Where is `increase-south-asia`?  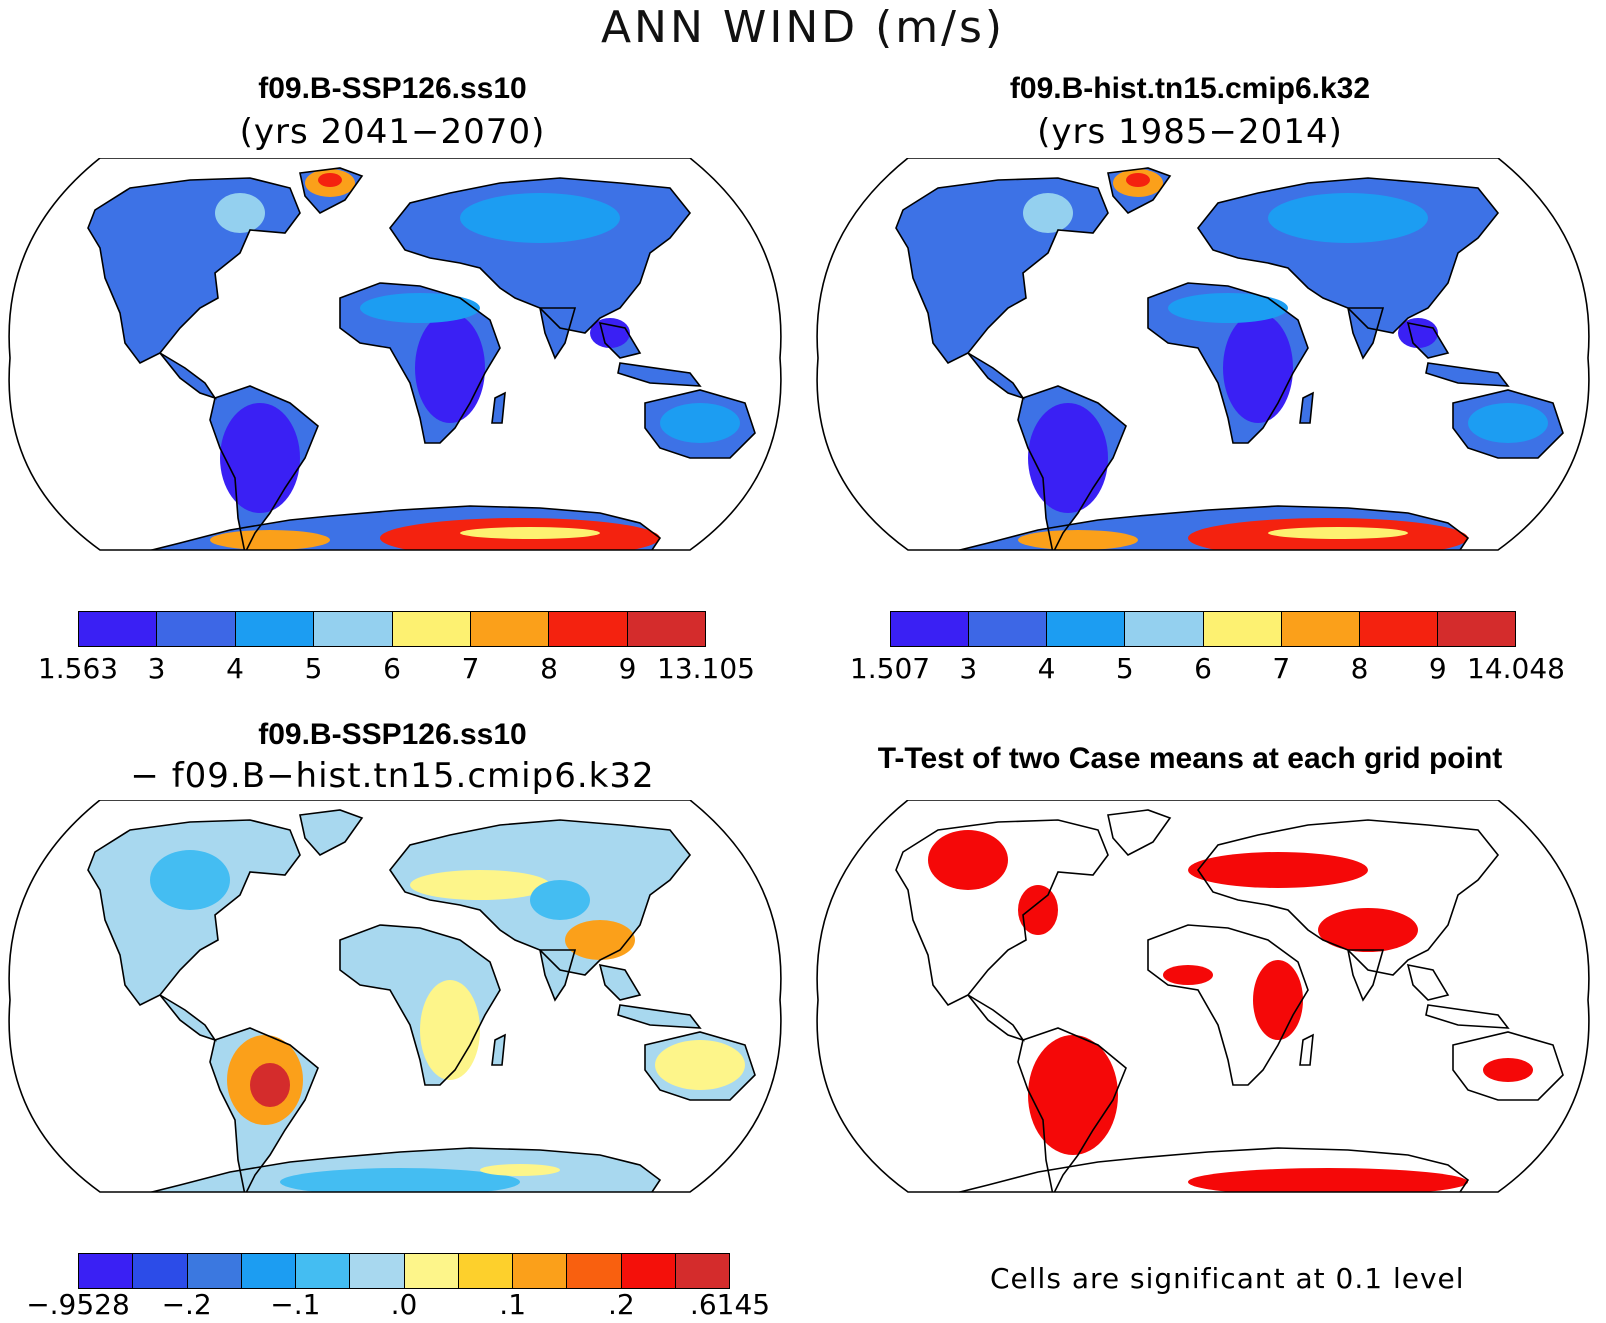 increase-south-asia is located at coordinates (600, 940).